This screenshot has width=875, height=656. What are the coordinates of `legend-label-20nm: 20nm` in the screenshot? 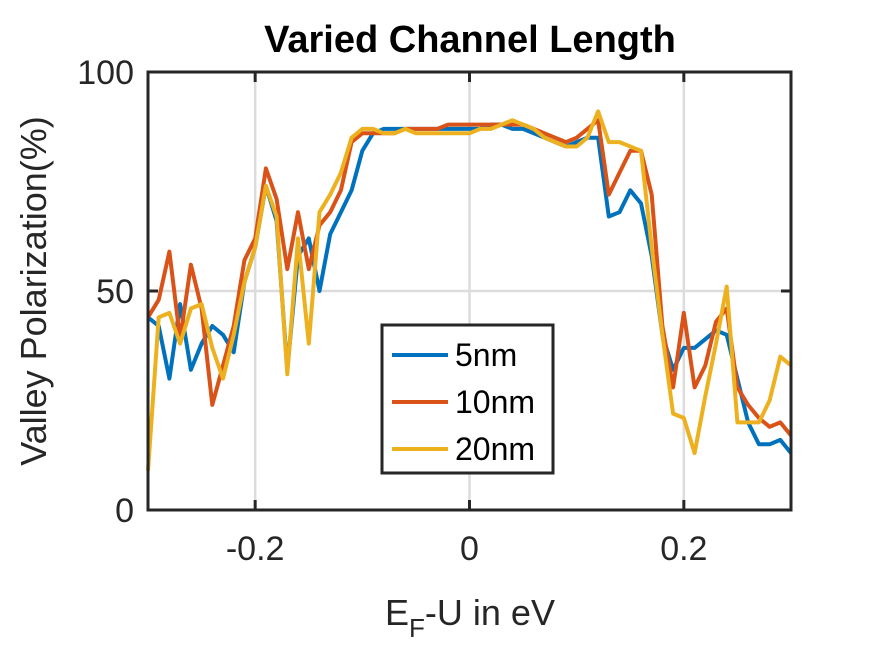 It's located at (495, 449).